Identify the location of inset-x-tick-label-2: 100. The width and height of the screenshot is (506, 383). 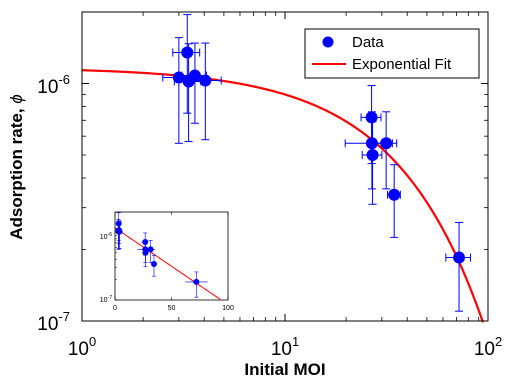
(228, 308).